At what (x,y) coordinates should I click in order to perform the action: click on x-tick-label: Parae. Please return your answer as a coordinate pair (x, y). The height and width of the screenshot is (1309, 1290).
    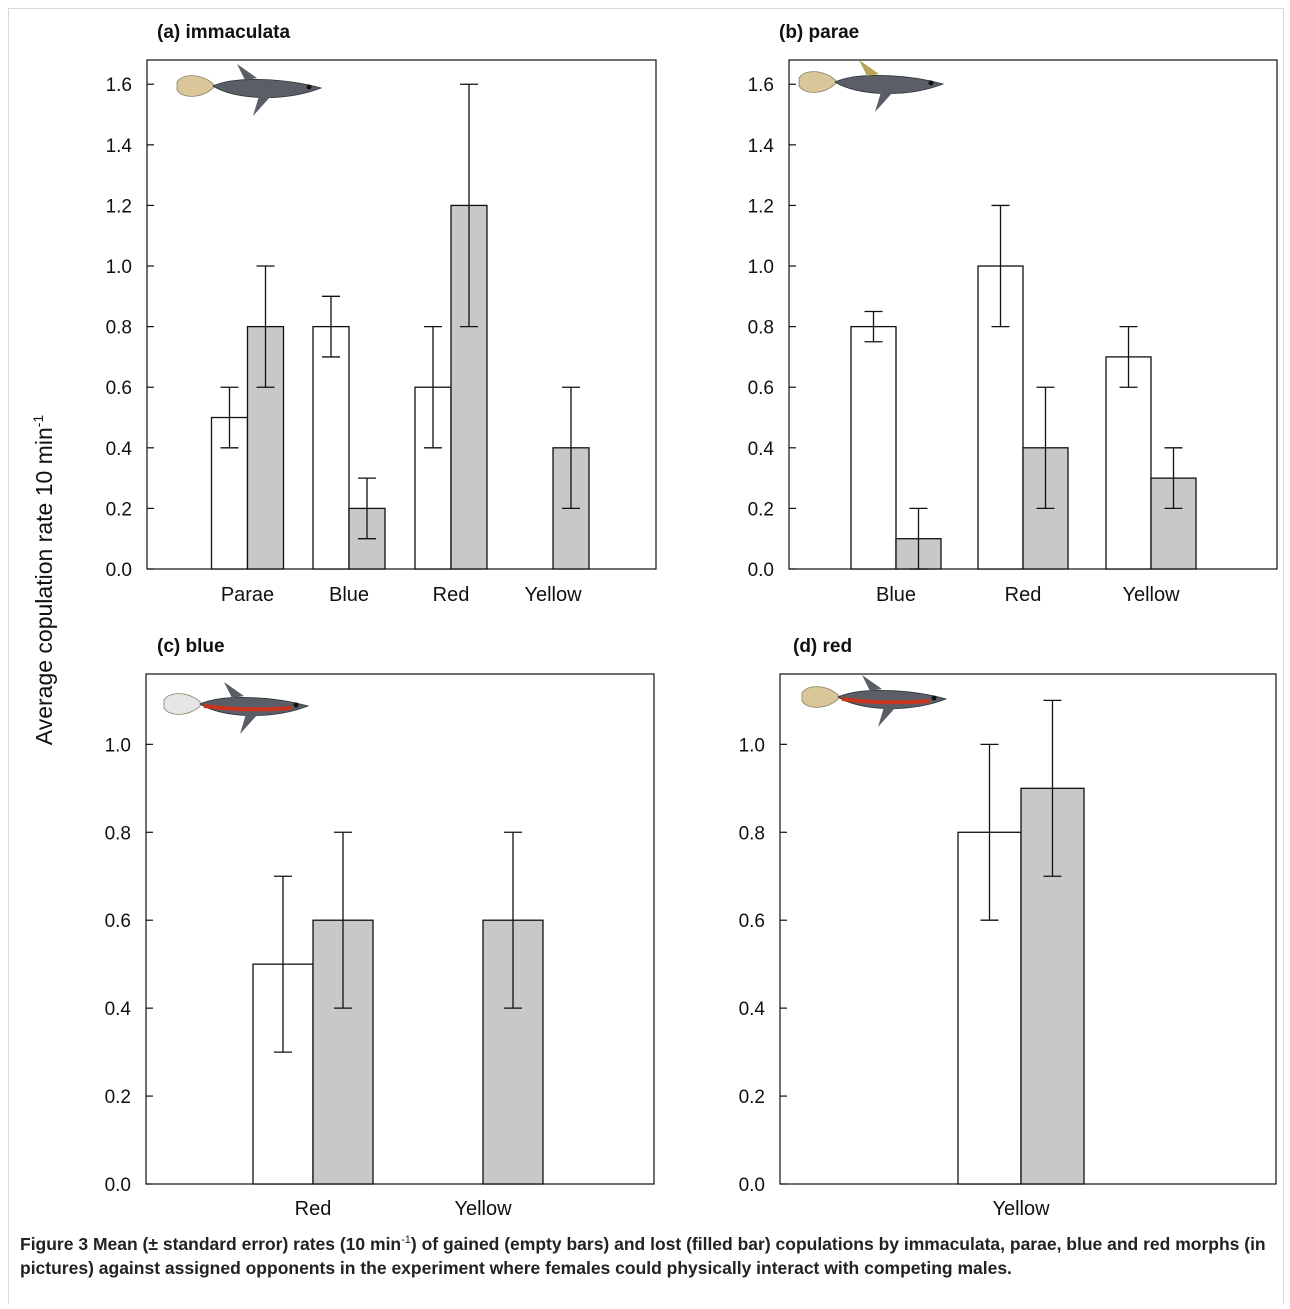
    Looking at the image, I should click on (247, 595).